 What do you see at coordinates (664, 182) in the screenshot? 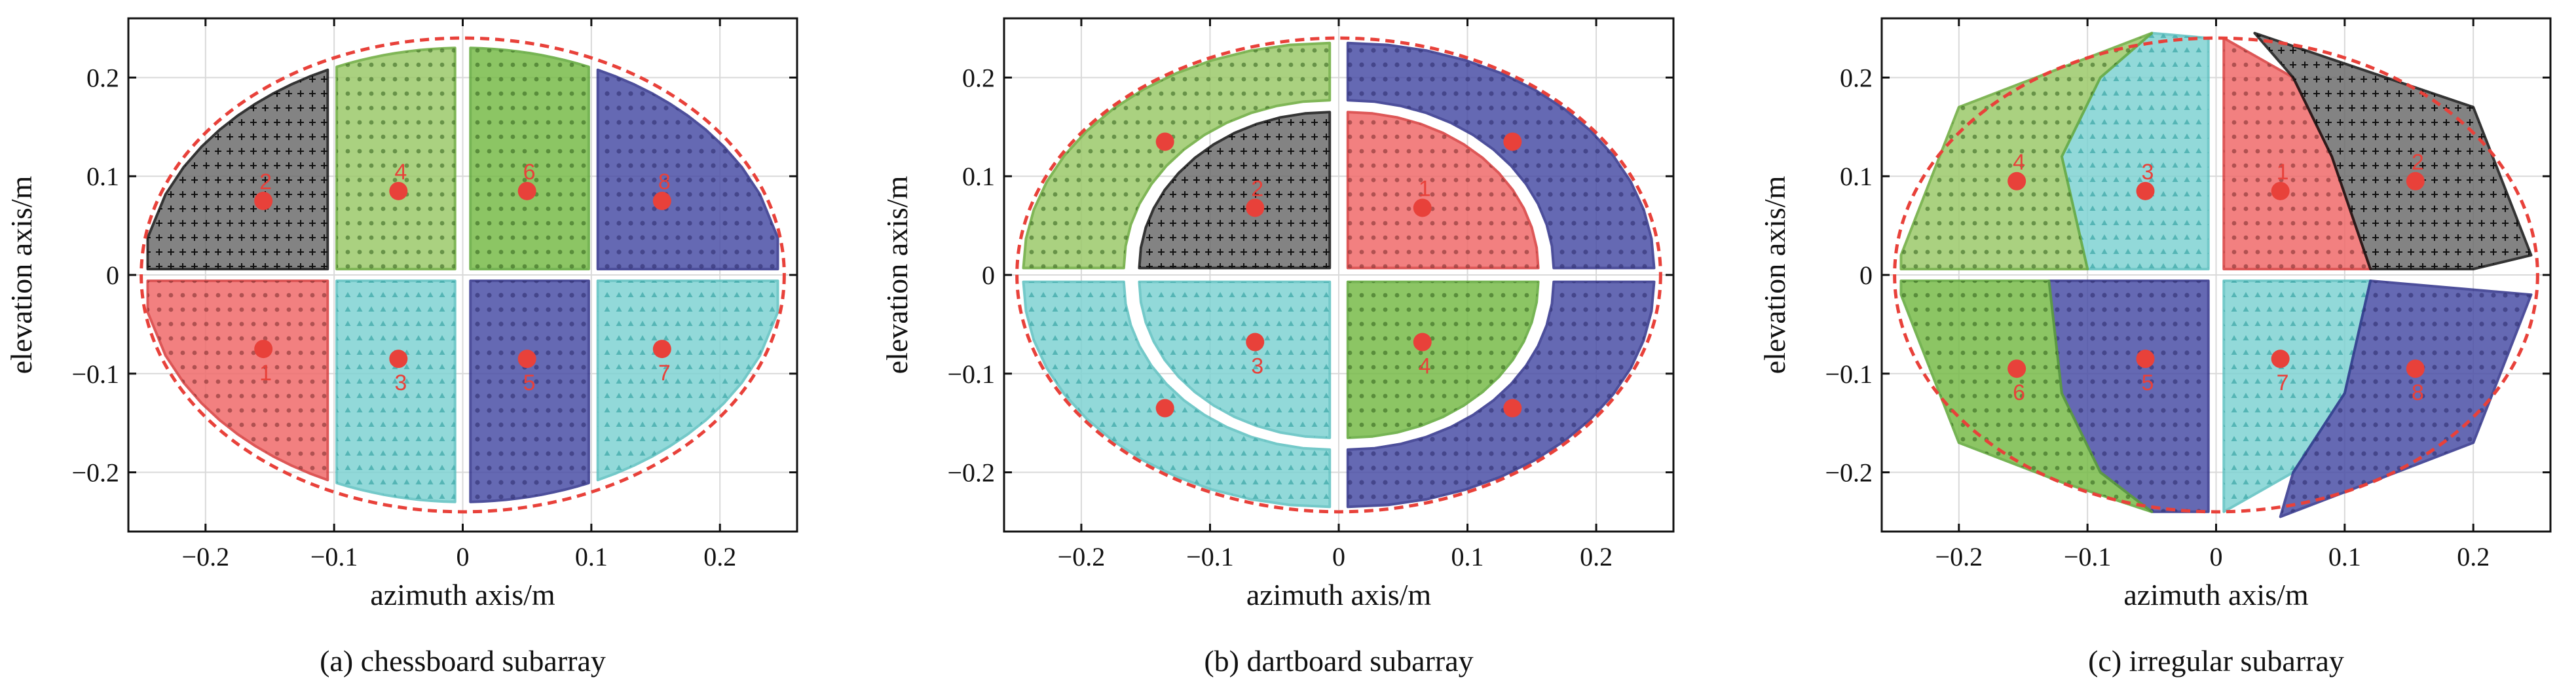
I see `subarray-number-label: 8` at bounding box center [664, 182].